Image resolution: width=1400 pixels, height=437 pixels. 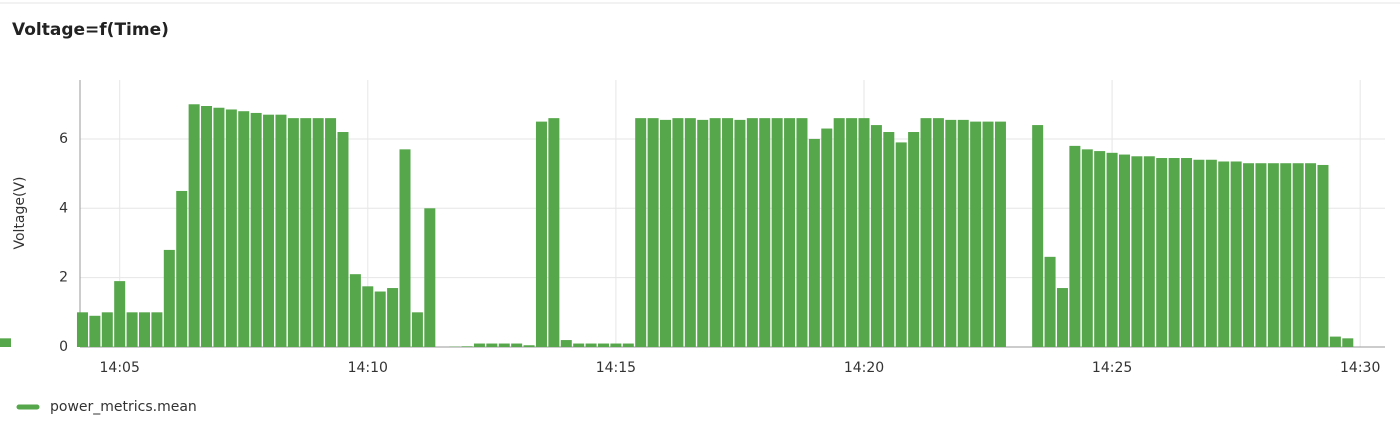 What do you see at coordinates (63, 278) in the screenshot?
I see `y-tick-label: 2` at bounding box center [63, 278].